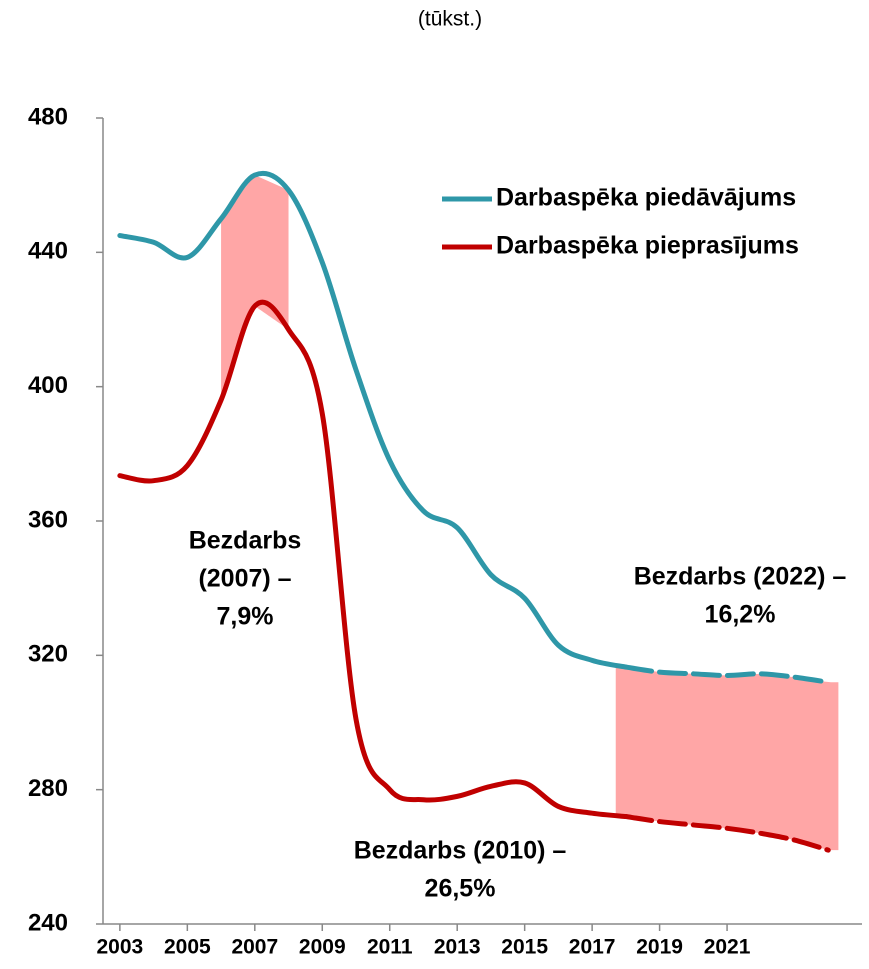 This screenshot has width=869, height=969. Describe the element at coordinates (390, 947) in the screenshot. I see `x-tick-label: 2011` at that location.